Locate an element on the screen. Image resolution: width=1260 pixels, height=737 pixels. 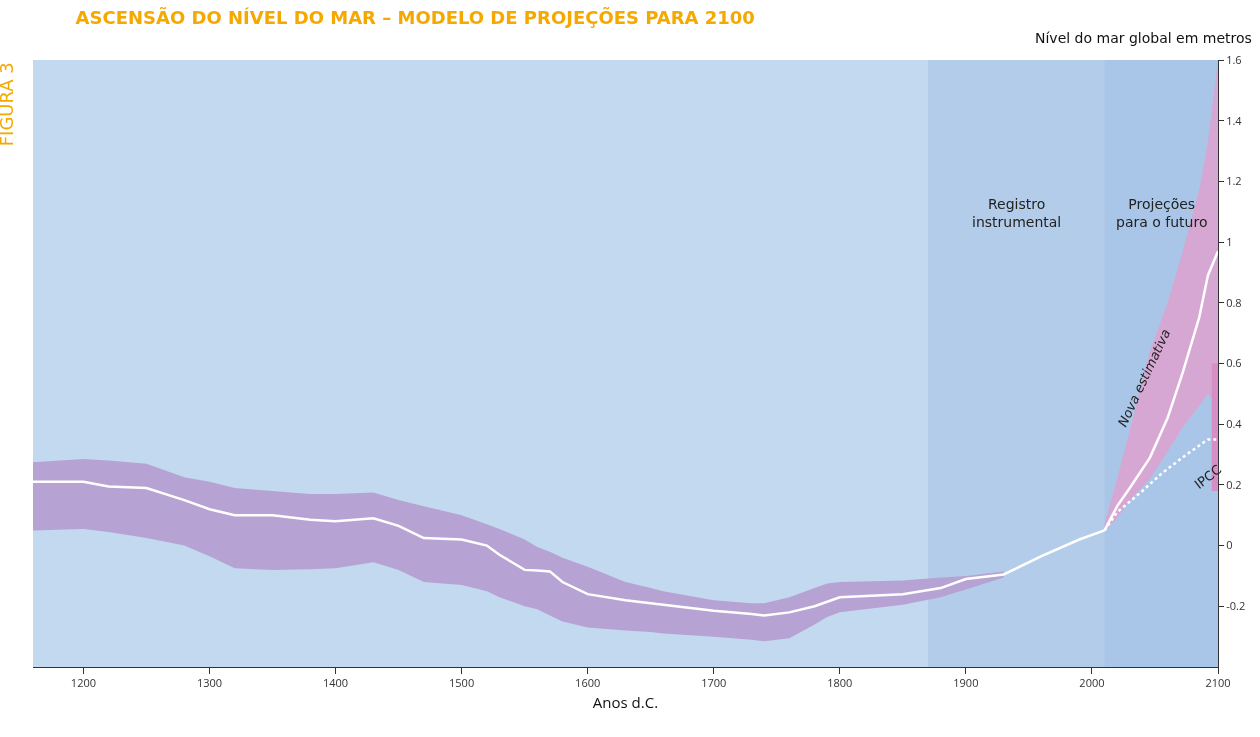
y-tick-label: 0 is located at coordinates (1229, 545).